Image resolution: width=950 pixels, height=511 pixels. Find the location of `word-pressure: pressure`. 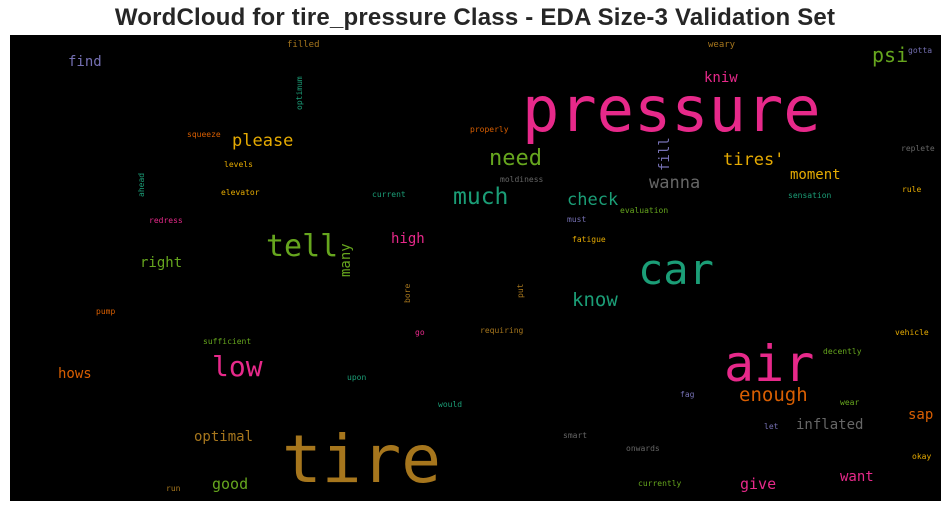

word-pressure: pressure is located at coordinates (671, 109).